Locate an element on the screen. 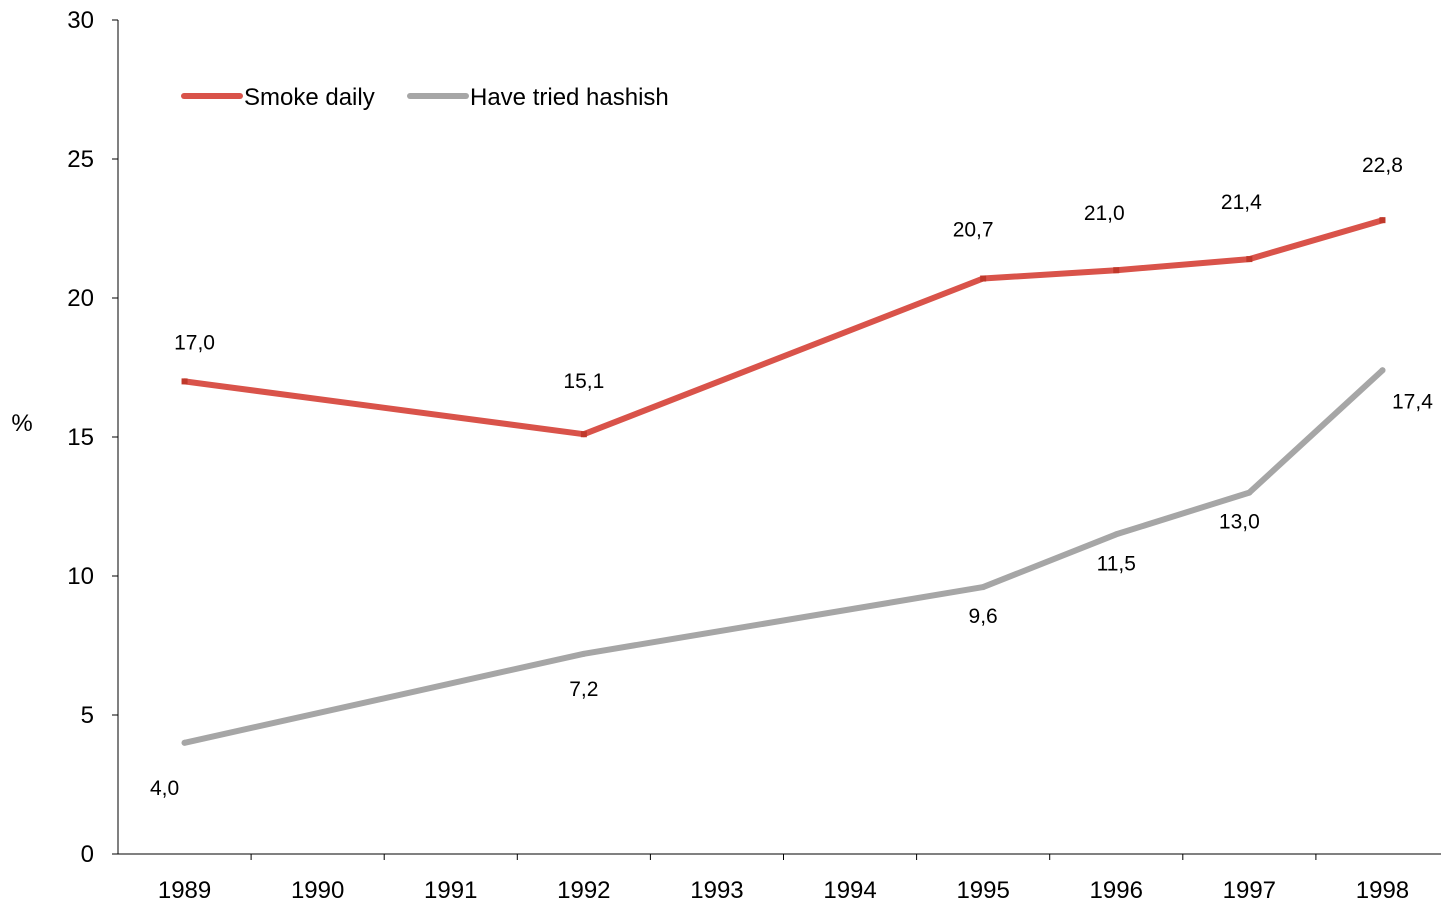 This screenshot has height=905, width=1441. data-label: 21,0 is located at coordinates (1104, 213).